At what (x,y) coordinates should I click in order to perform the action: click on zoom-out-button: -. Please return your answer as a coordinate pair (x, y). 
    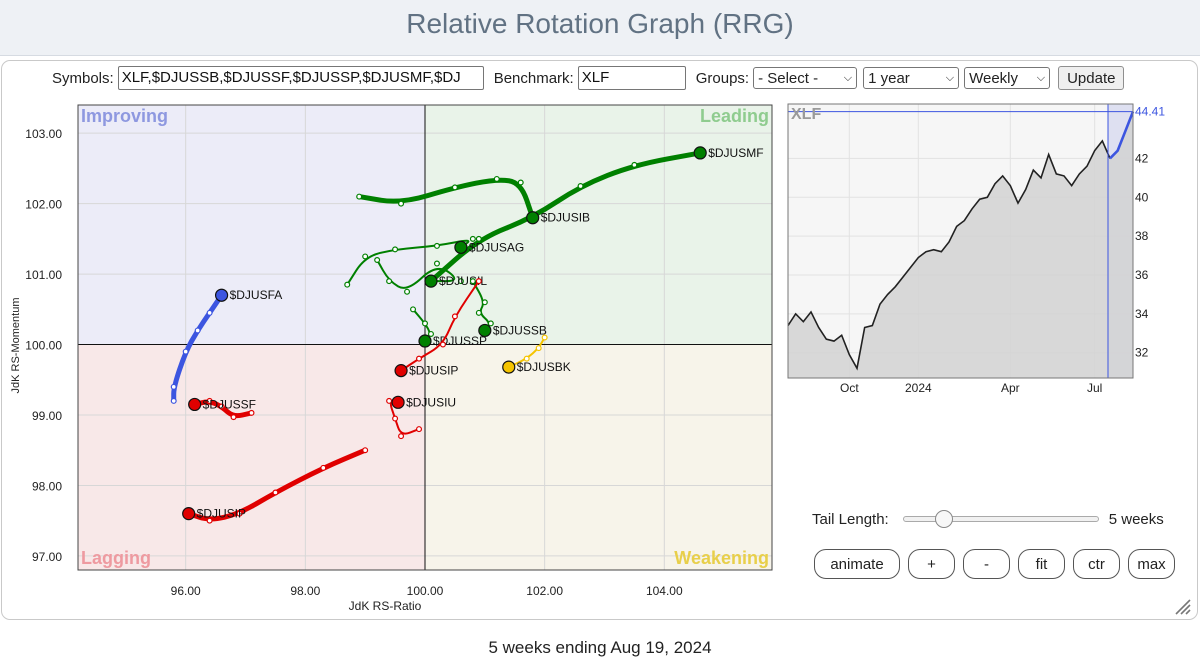
    Looking at the image, I should click on (986, 564).